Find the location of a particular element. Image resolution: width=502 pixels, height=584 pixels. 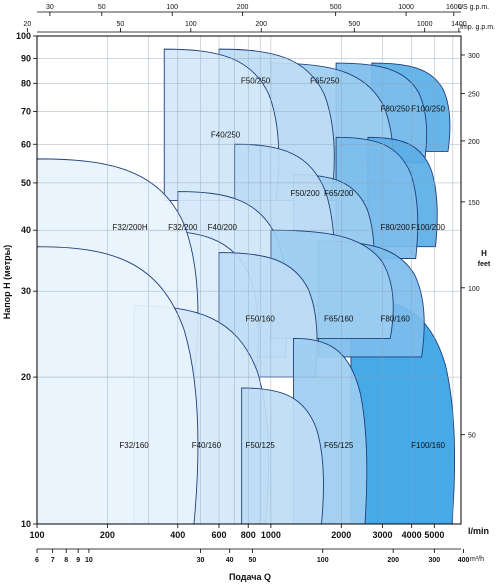

x-tick-m3h: 400 is located at coordinates (464, 560).